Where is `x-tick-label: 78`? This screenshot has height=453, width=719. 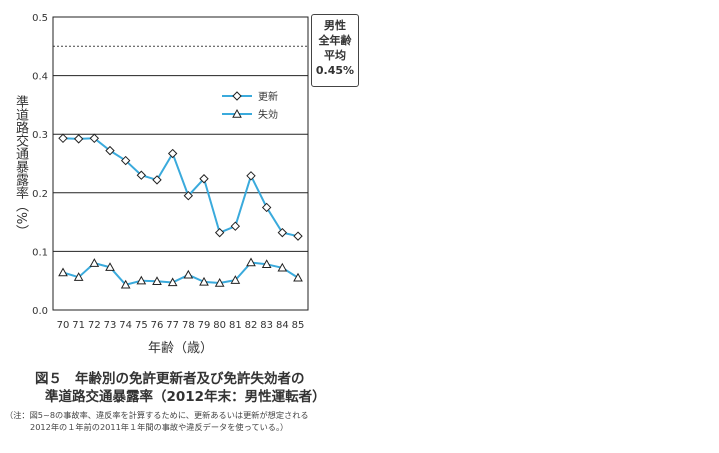
x-tick-label: 78 is located at coordinates (188, 325).